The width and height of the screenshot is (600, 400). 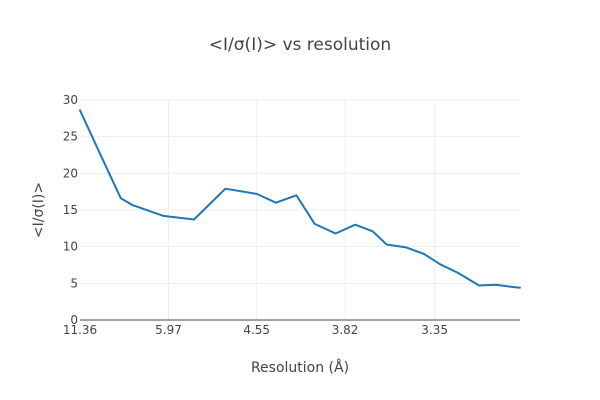 What do you see at coordinates (345, 330) in the screenshot?
I see `x-tick-label: 3.82` at bounding box center [345, 330].